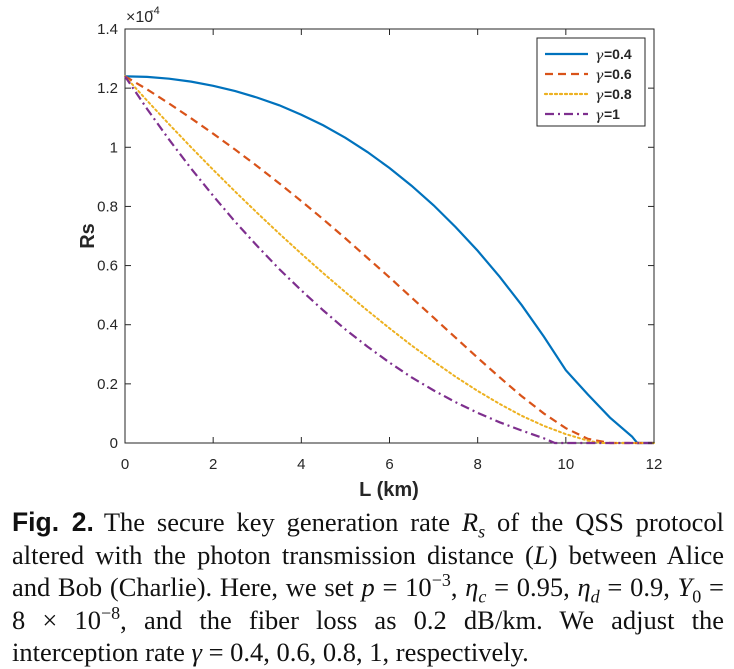 Image resolution: width=734 pixels, height=669 pixels. What do you see at coordinates (53, 522) in the screenshot?
I see `figure-label: Fig. 2.` at bounding box center [53, 522].